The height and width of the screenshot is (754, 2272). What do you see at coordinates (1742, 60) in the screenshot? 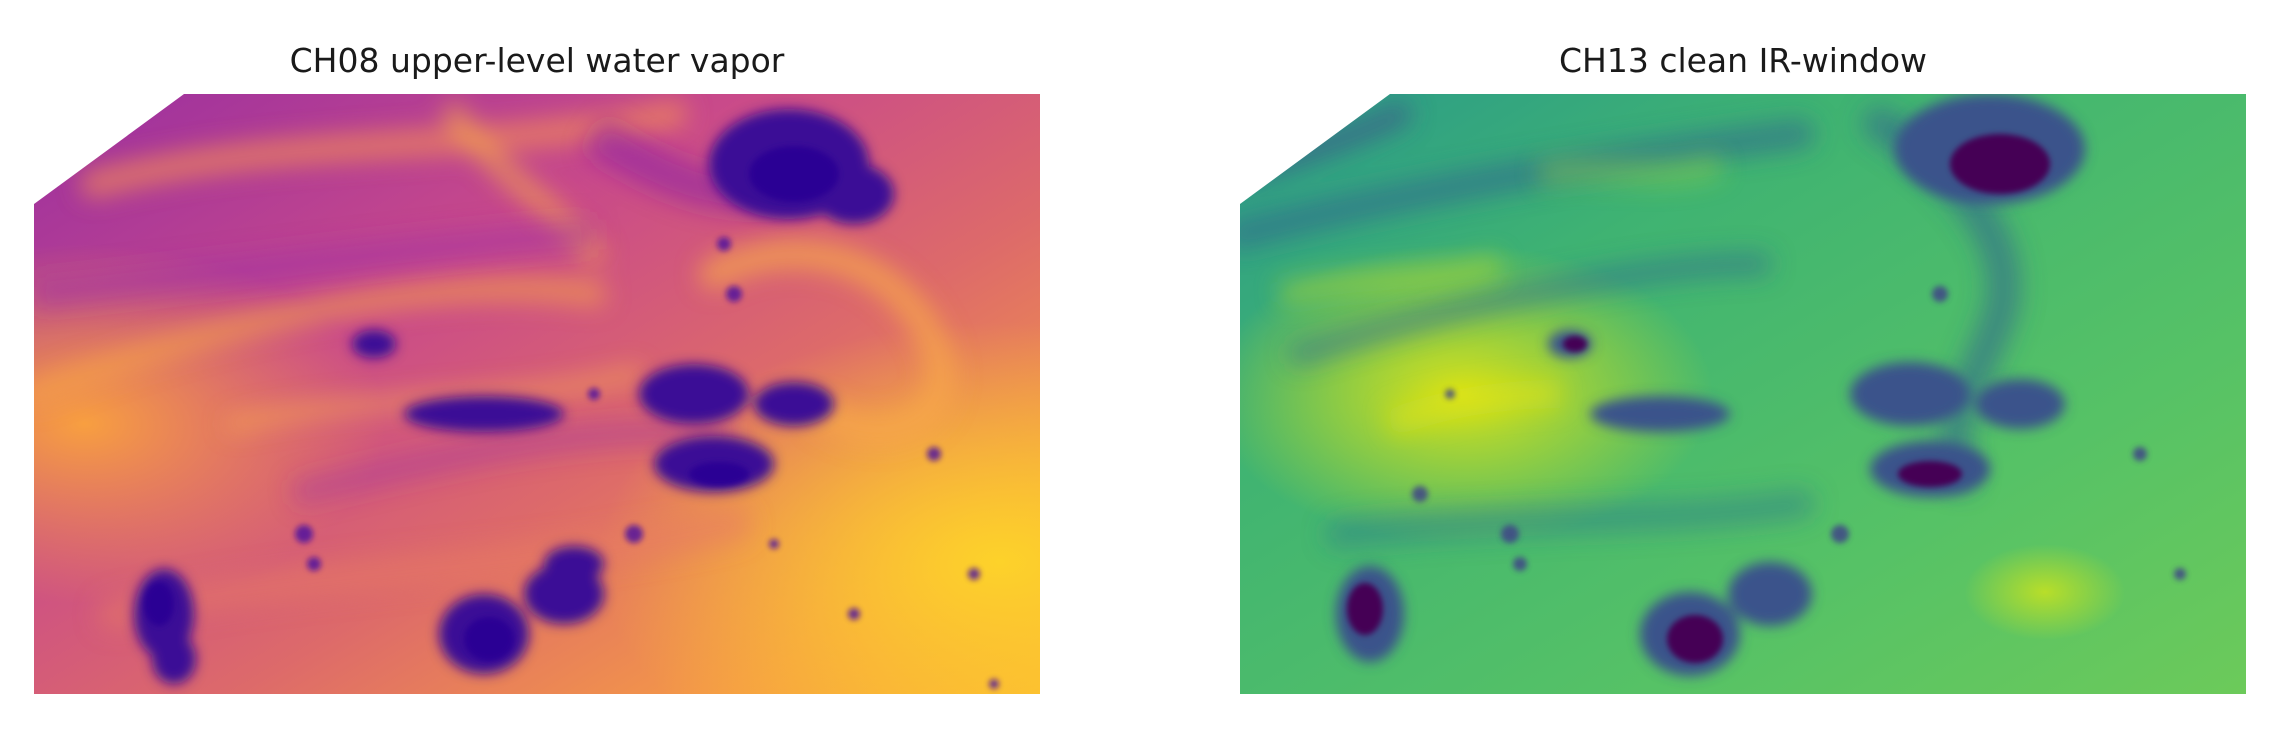
I see `panel-title-ch13: CH13 clean IR-window` at bounding box center [1742, 60].